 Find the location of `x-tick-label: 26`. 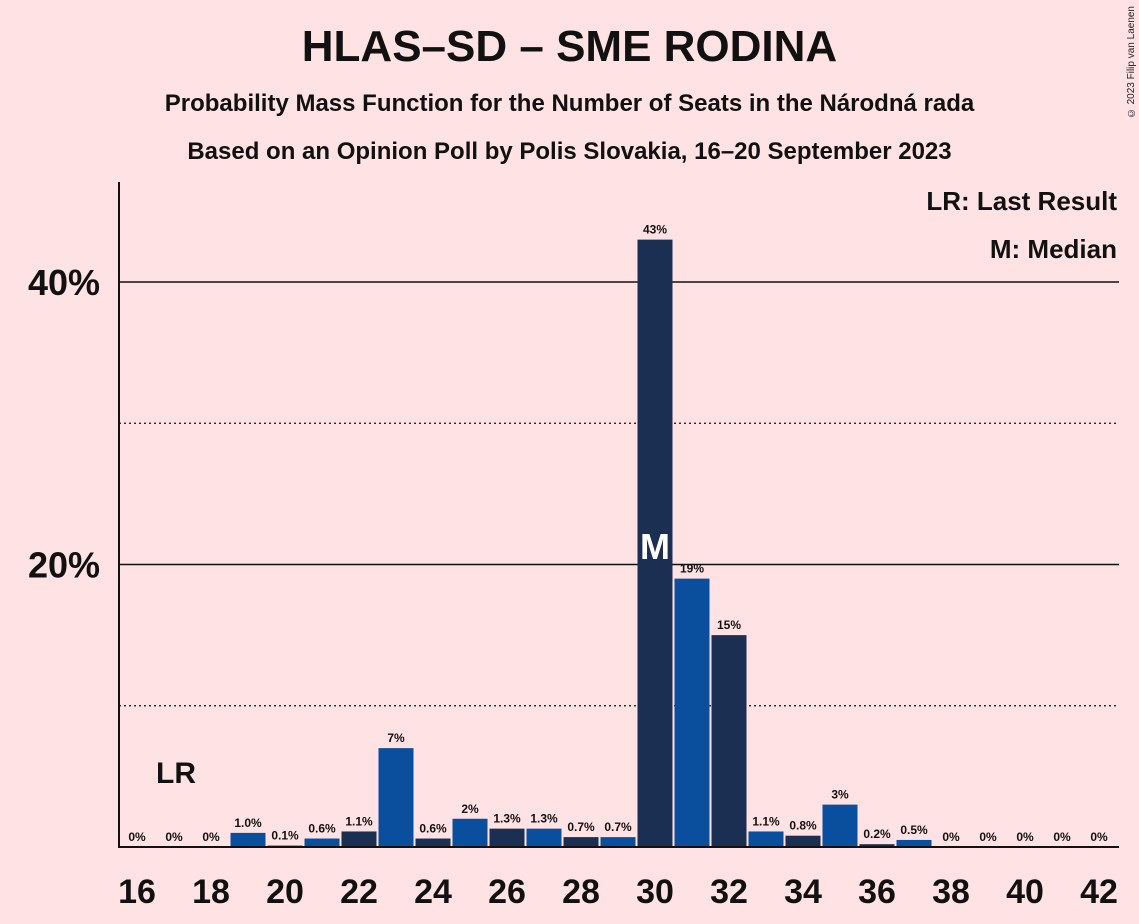

x-tick-label: 26 is located at coordinates (507, 892).